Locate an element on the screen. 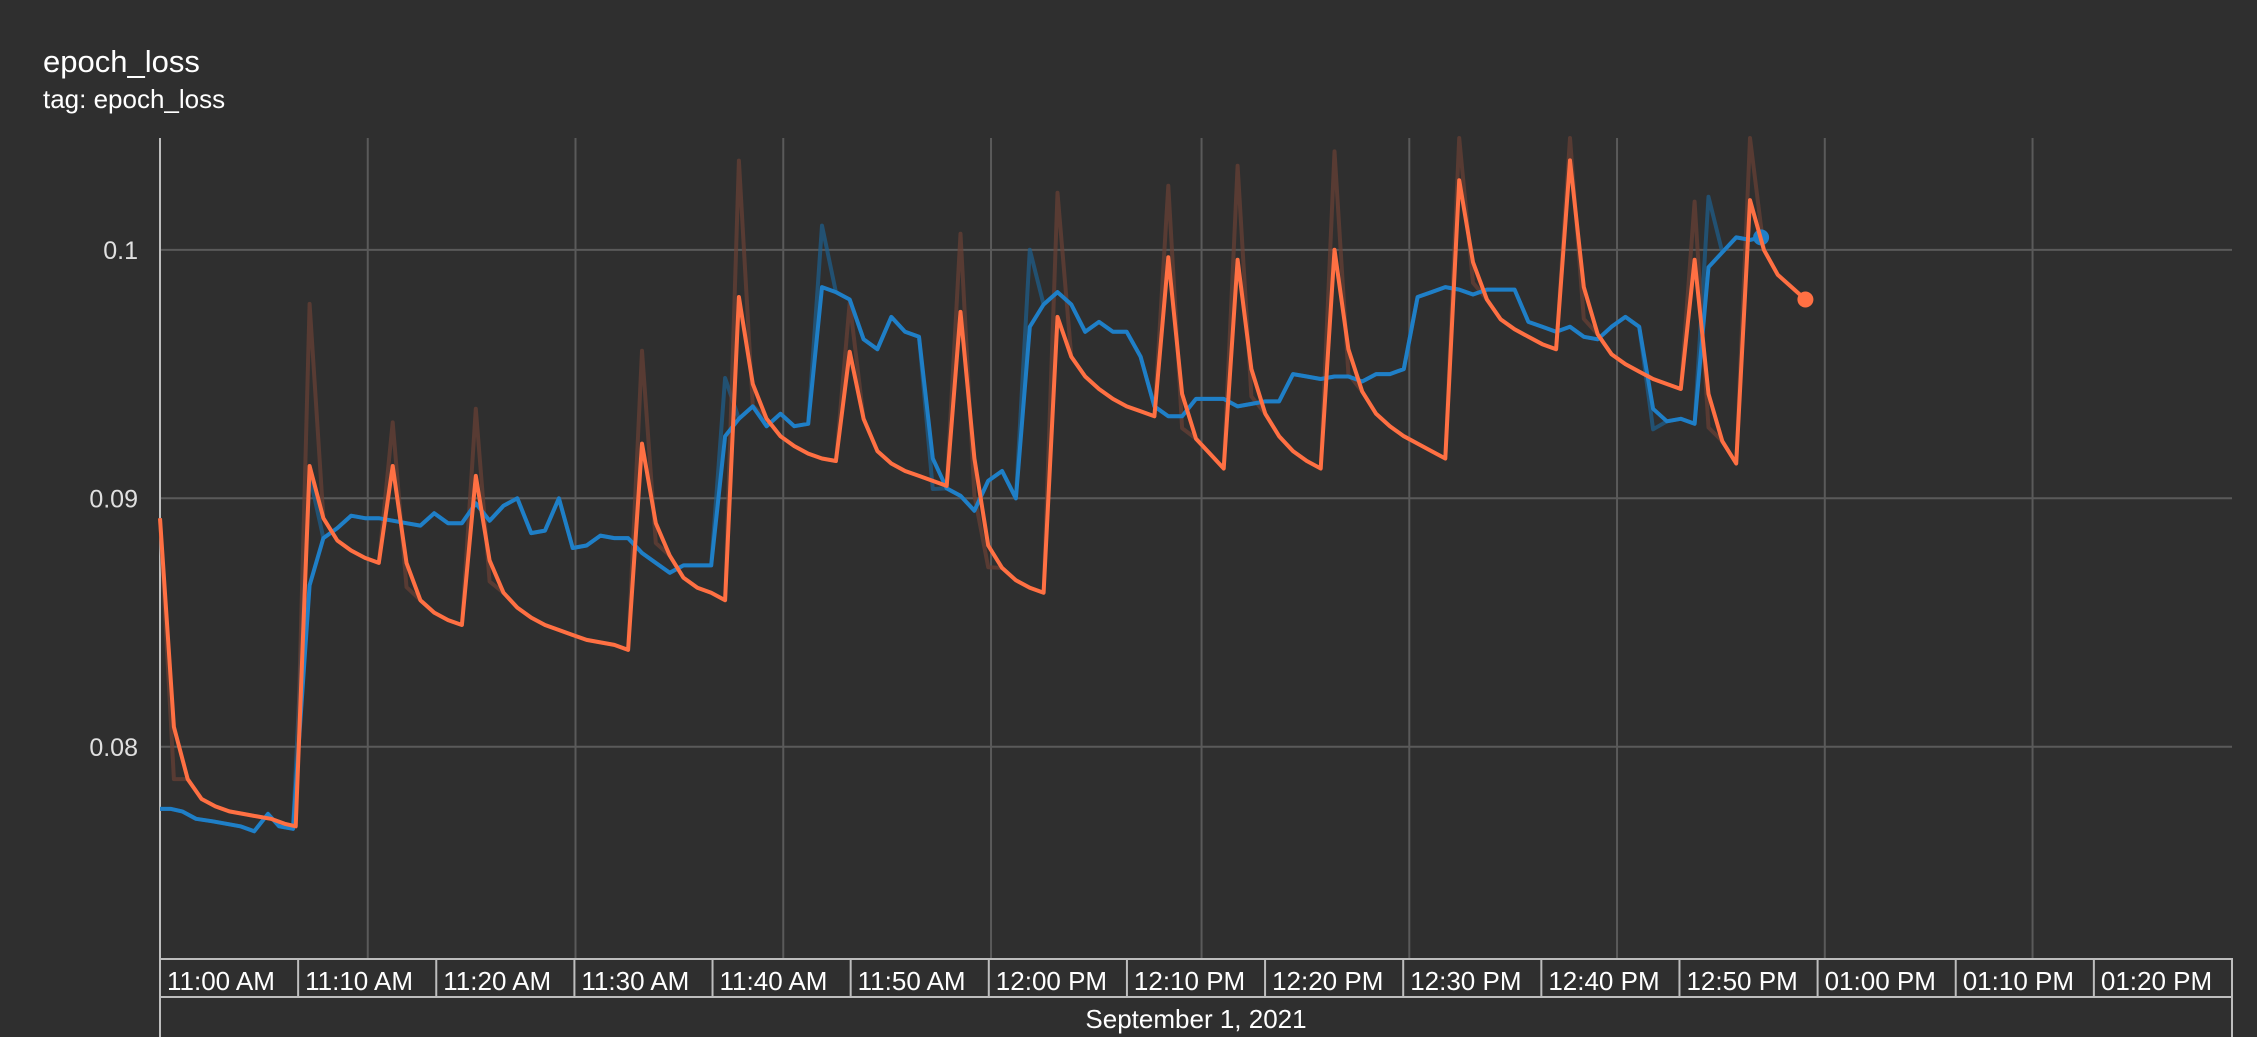 Image resolution: width=2257 pixels, height=1037 pixels. x-tick-label: 12:00 PM is located at coordinates (1051, 981).